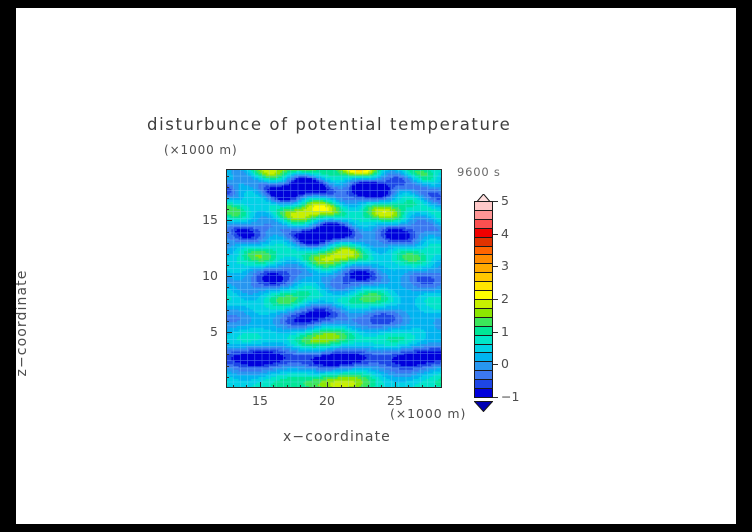  Describe the element at coordinates (337, 437) in the screenshot. I see `x-axis-title: x−coordinate` at that location.